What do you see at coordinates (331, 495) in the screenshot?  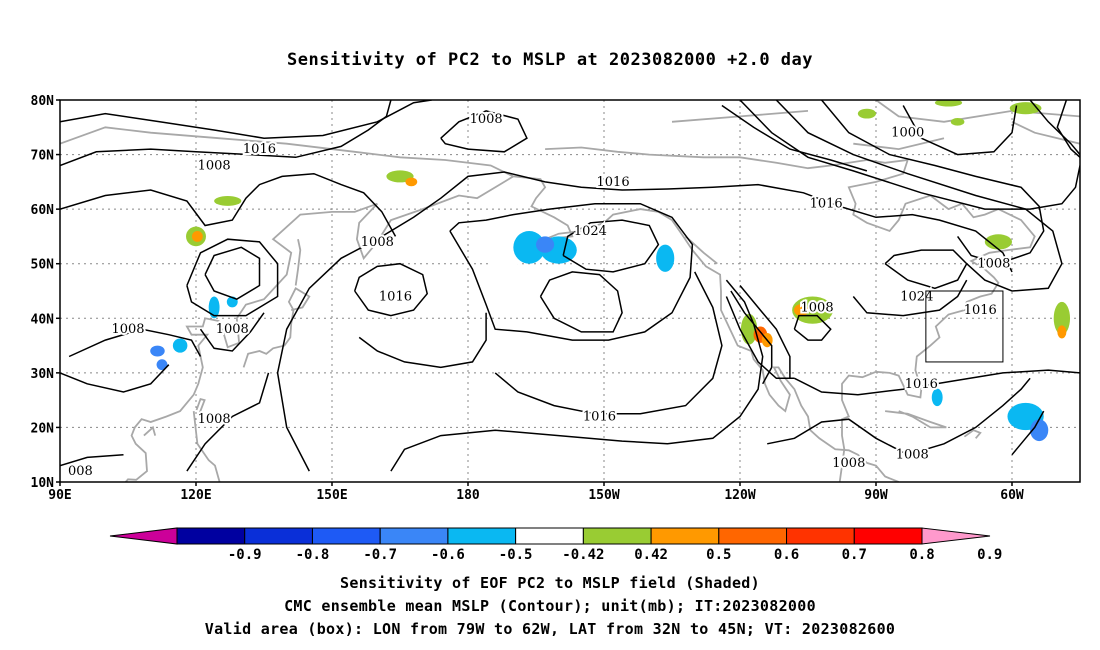 I see `longitude-label: 150E` at bounding box center [331, 495].